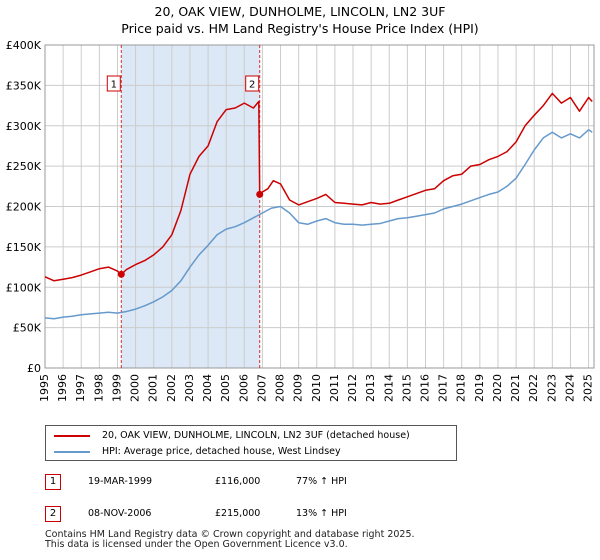 This screenshot has width=600, height=560. What do you see at coordinates (120, 513) in the screenshot?
I see `sale-date: 08-NOV-2006` at bounding box center [120, 513].